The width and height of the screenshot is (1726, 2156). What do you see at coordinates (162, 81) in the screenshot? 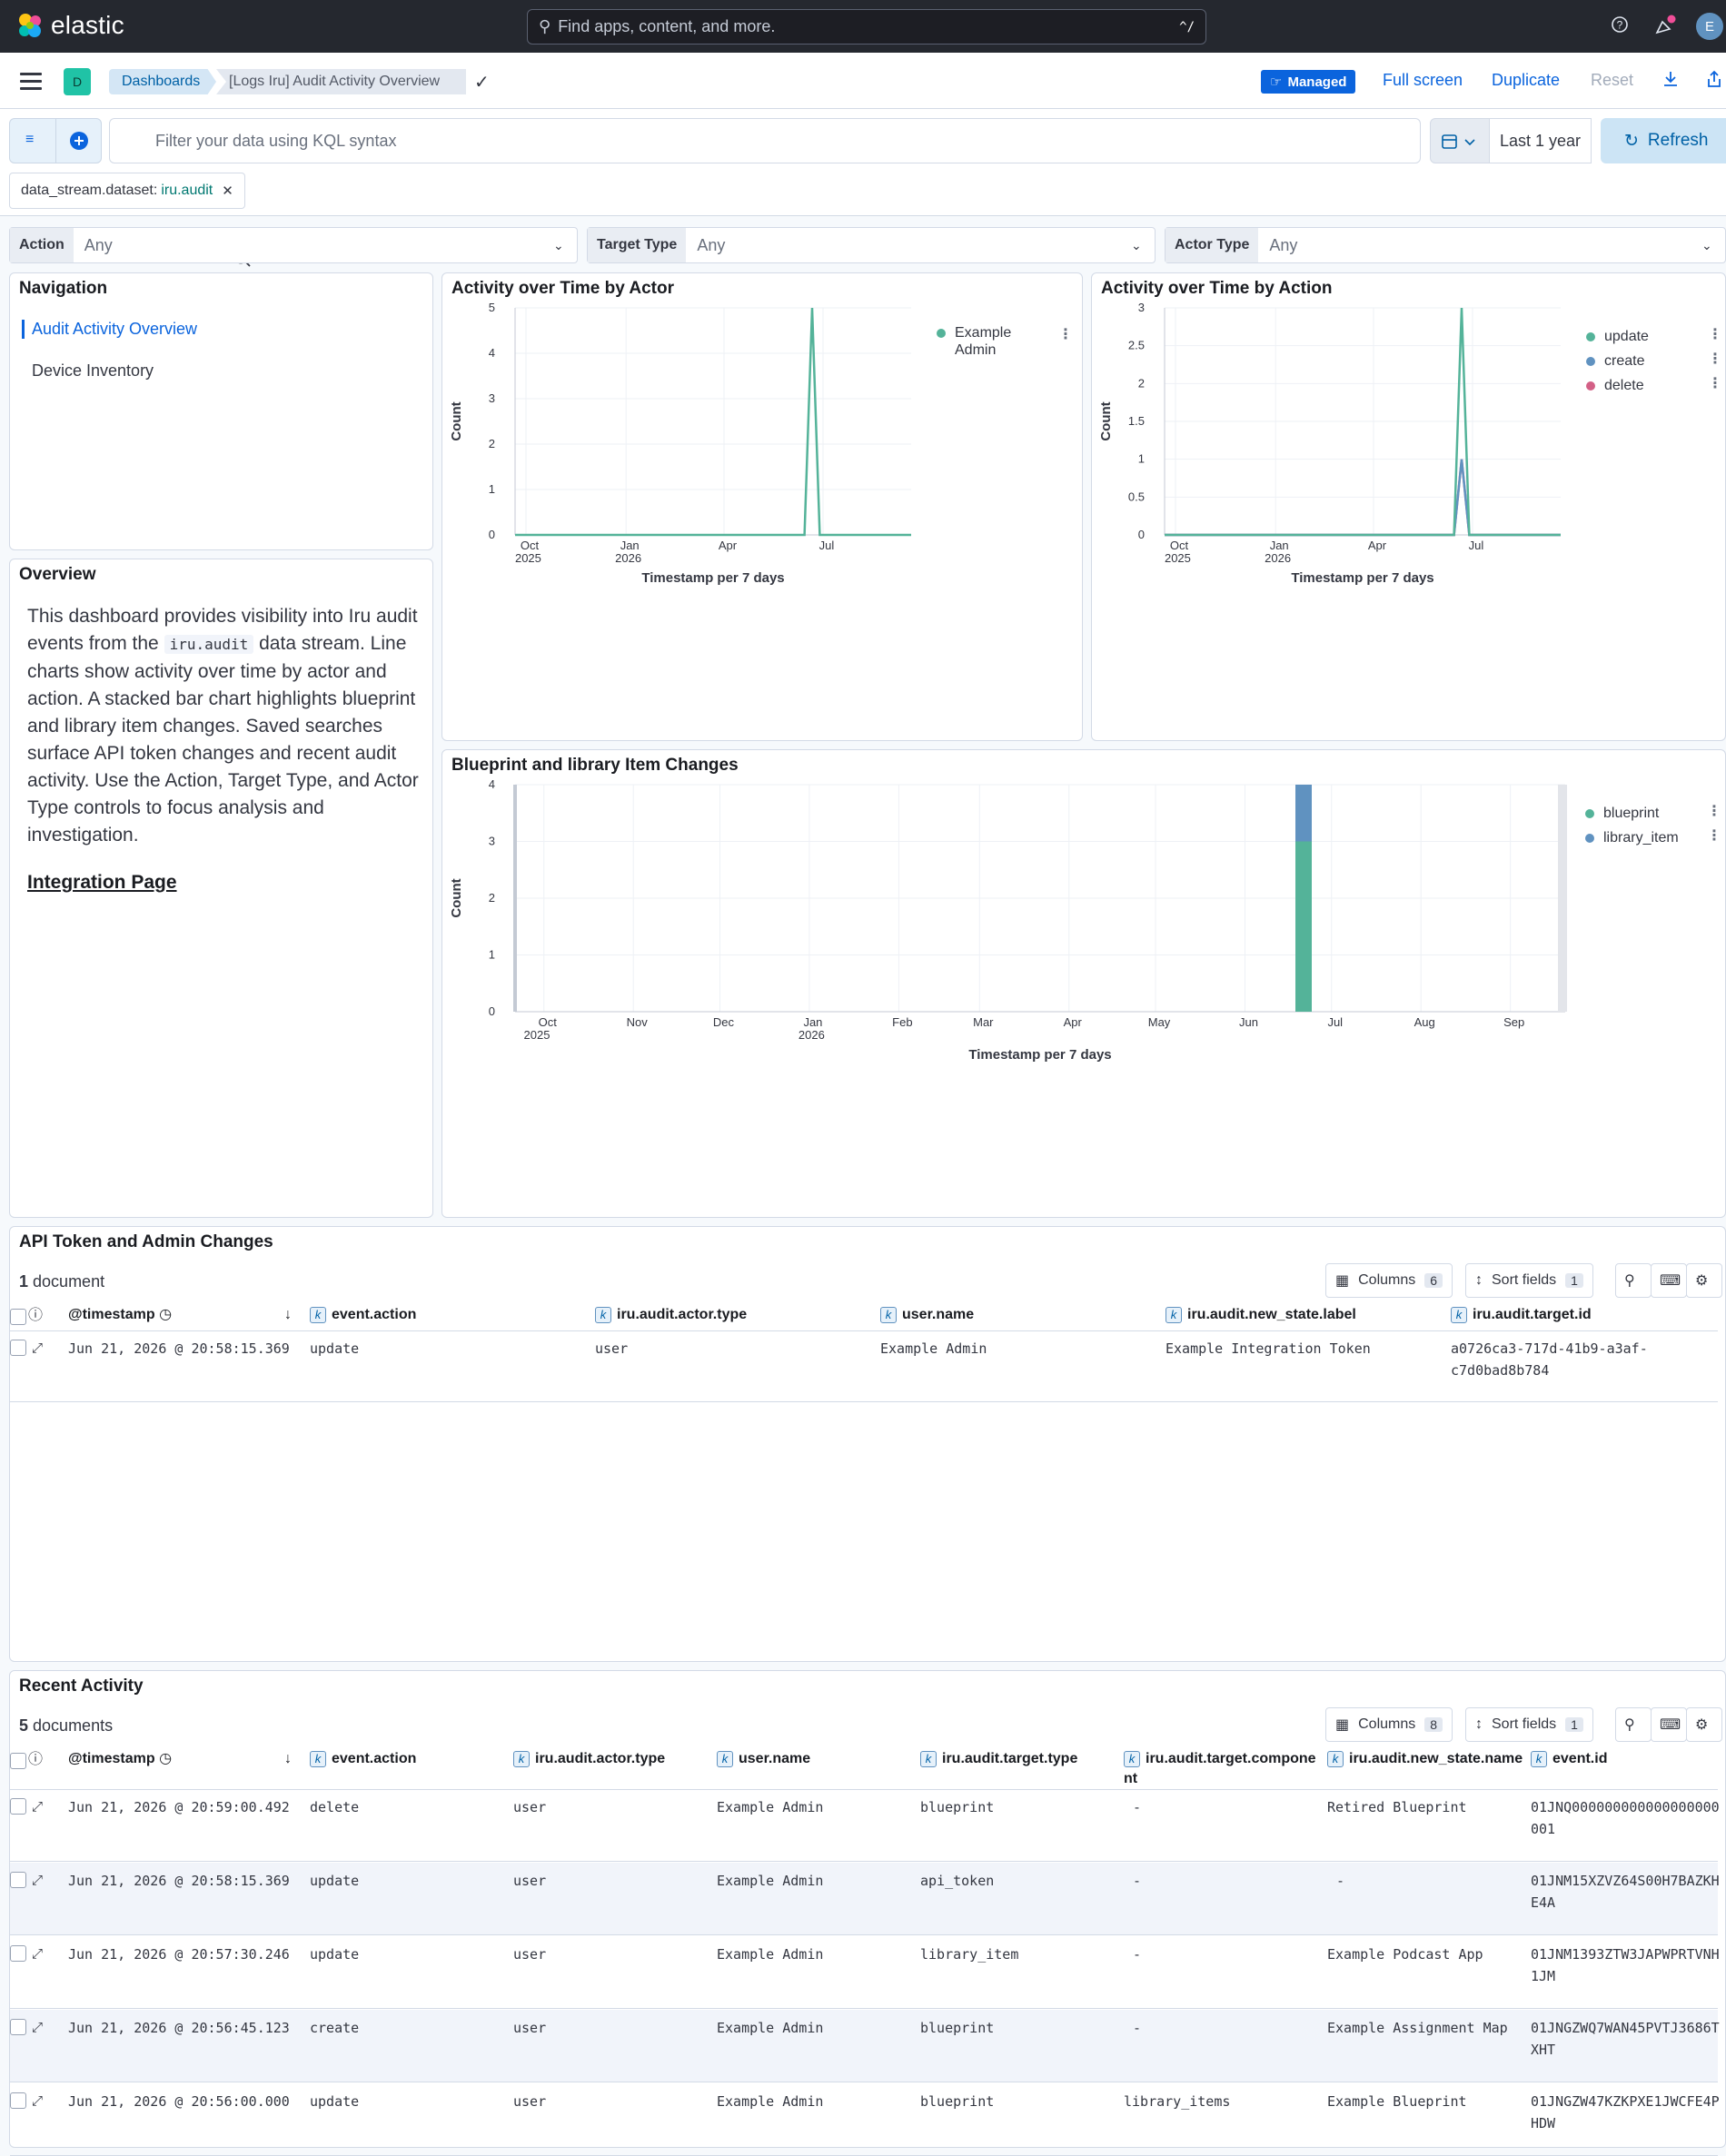
I see `breadcrumb-dashboards: Dashboards` at bounding box center [162, 81].